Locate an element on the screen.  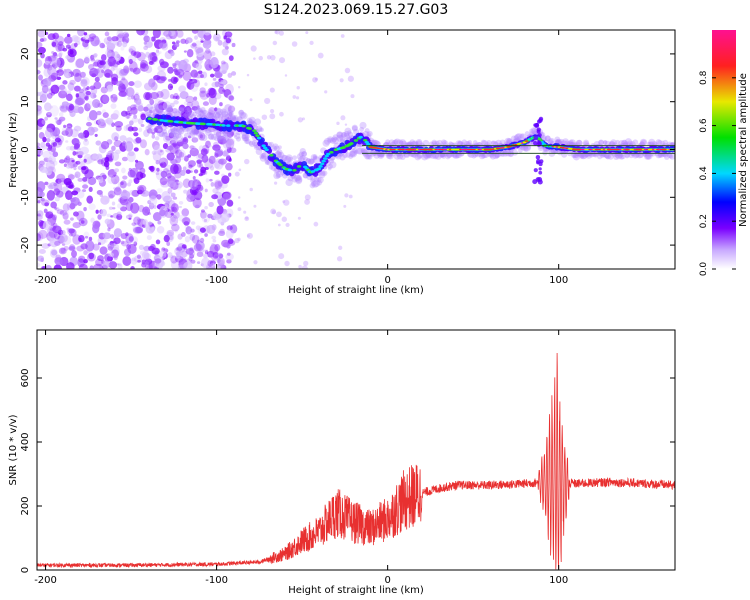
snr-y-tick-label: 200 is located at coordinates (25, 505).